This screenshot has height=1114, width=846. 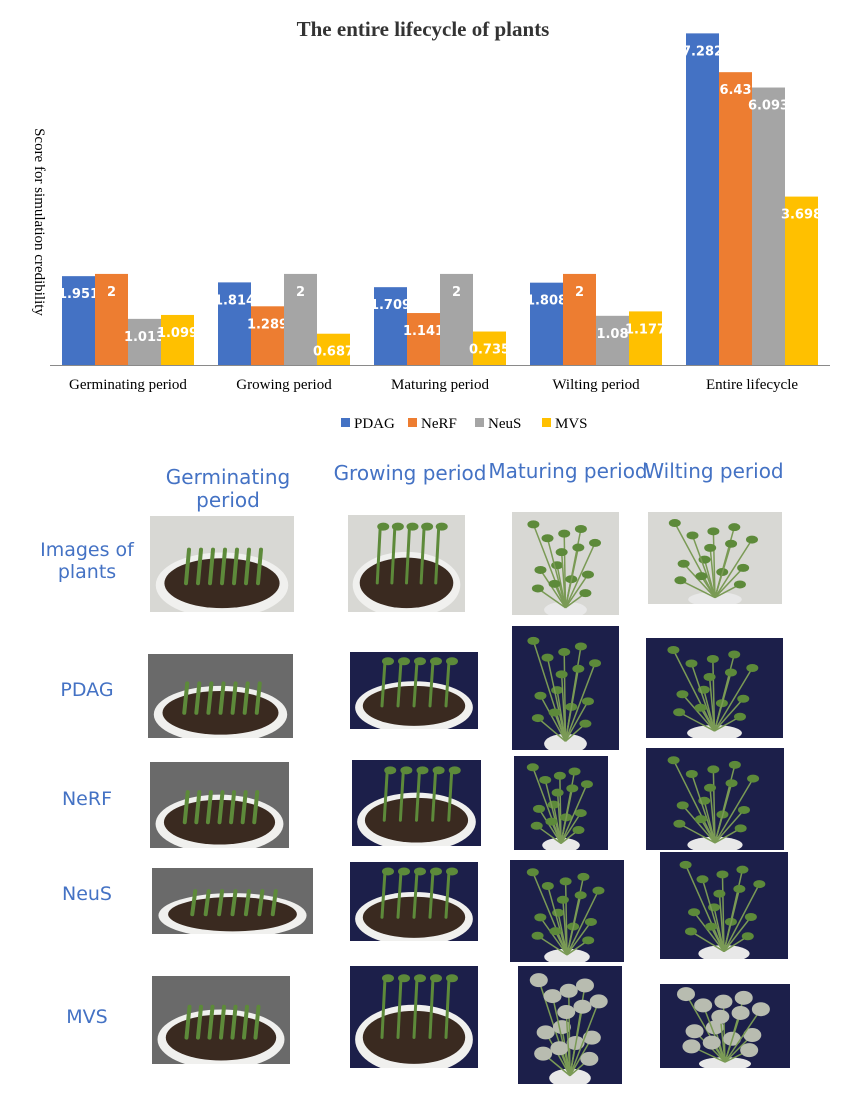 I want to click on data-label-mvs-maturing-period: 0.735, so click(x=489, y=350).